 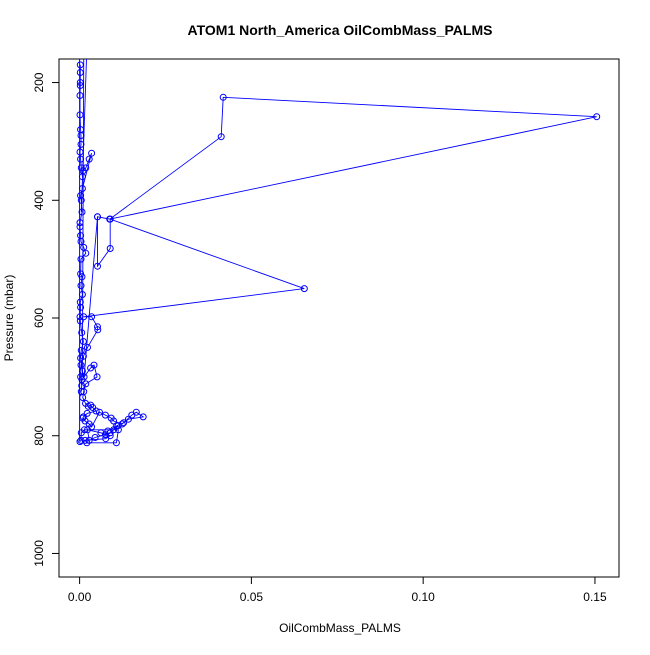 I want to click on chart-title: ATOM1 North_America OilCombMass_PALMS, so click(x=340, y=30).